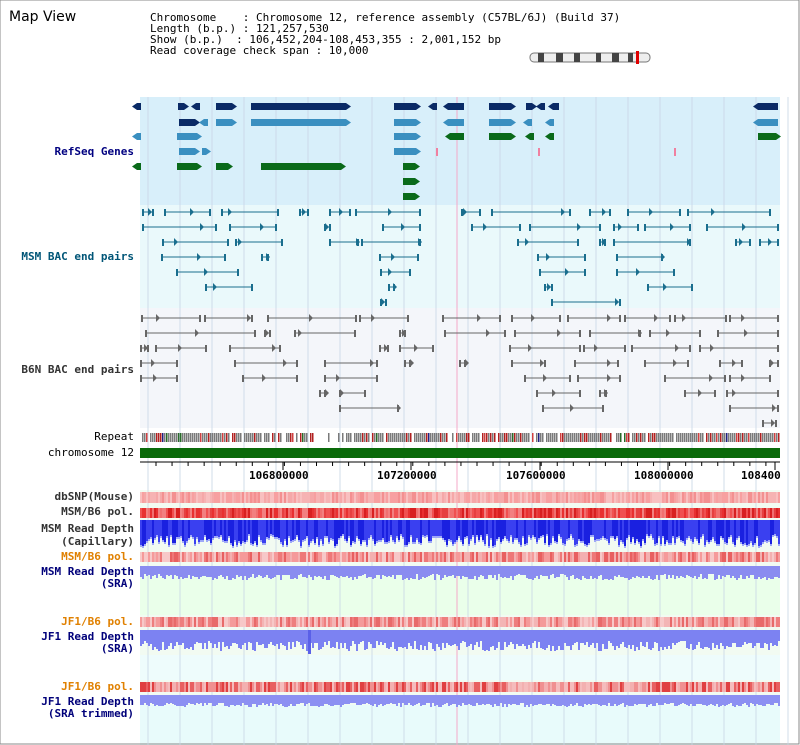 This screenshot has height=745, width=800. Describe the element at coordinates (97, 541) in the screenshot. I see `track-label-msm-depth-cap-2: (Capillary)` at that location.